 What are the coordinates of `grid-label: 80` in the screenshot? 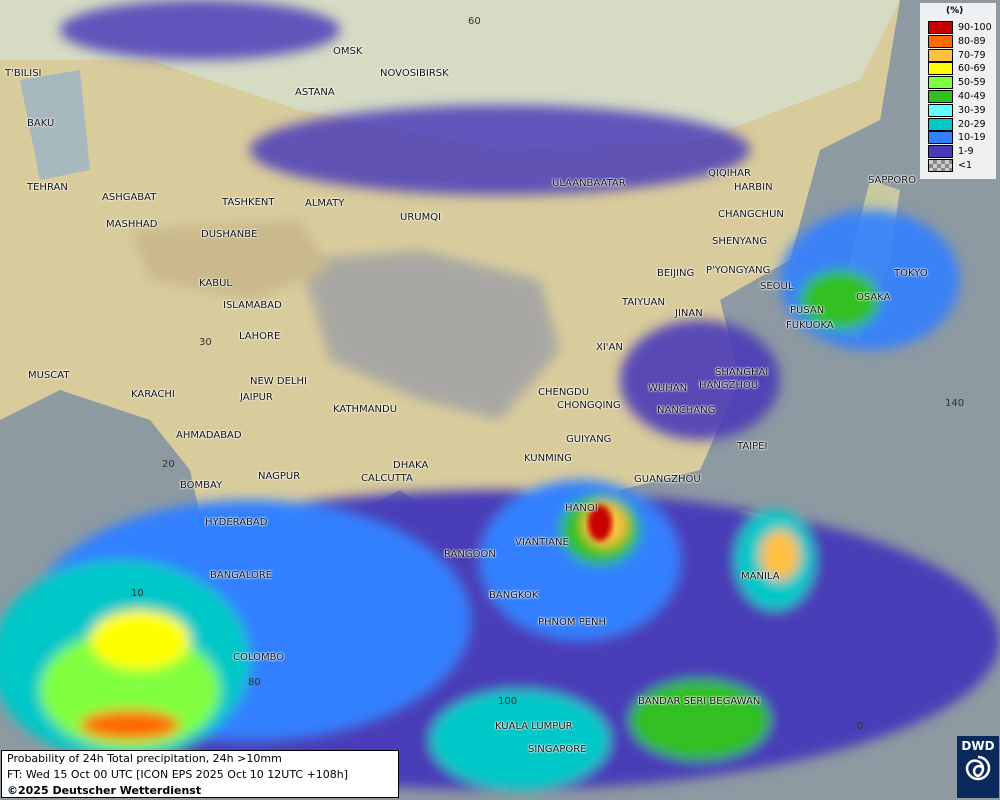 It's located at (254, 682).